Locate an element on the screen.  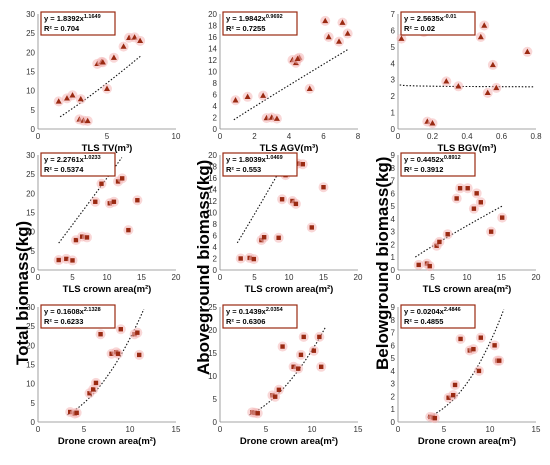
x-axis-label: Drone crown area(m²) is located at coordinates (467, 441).